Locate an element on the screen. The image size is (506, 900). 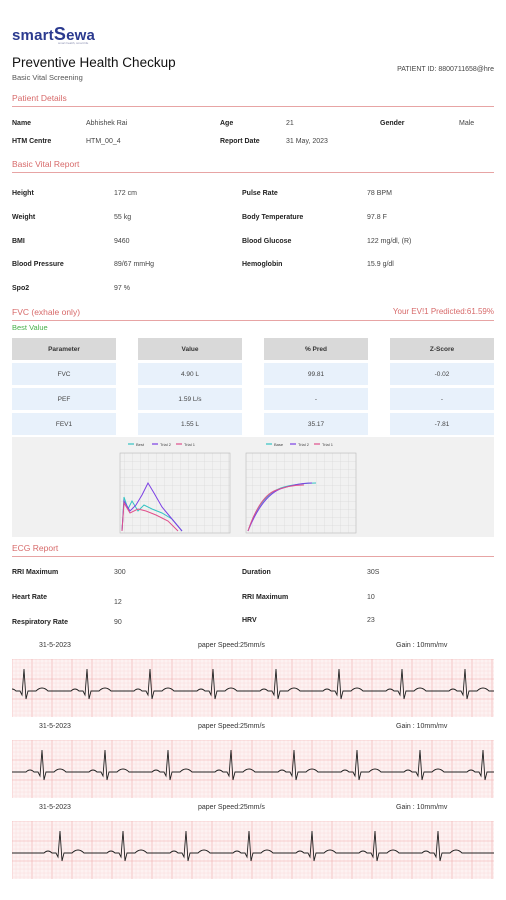
curve-trial2 is located at coordinates (152, 506).